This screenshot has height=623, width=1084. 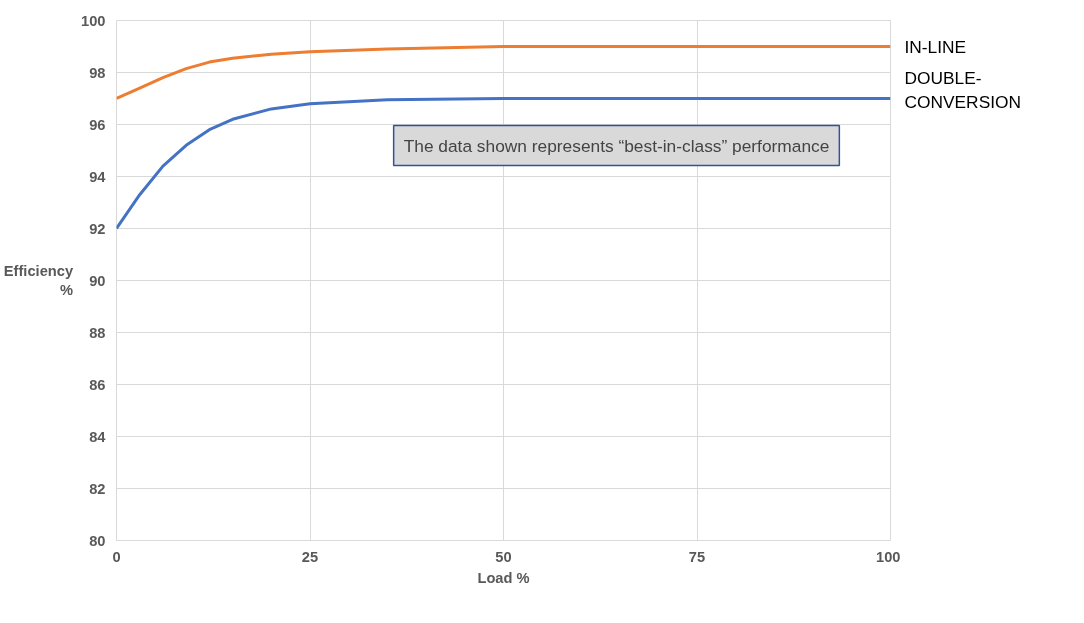 What do you see at coordinates (503, 556) in the screenshot?
I see `x-tick-label: 50` at bounding box center [503, 556].